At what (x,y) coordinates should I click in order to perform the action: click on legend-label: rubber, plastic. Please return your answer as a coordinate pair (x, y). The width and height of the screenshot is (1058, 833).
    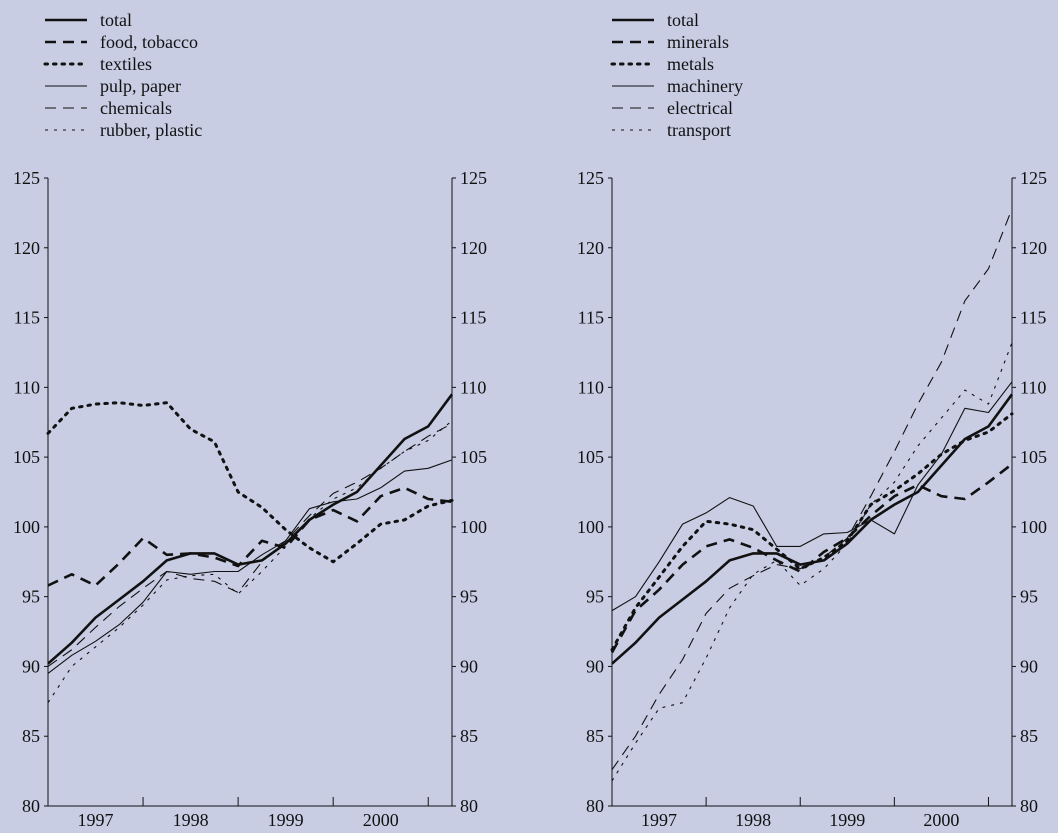
    Looking at the image, I should click on (151, 130).